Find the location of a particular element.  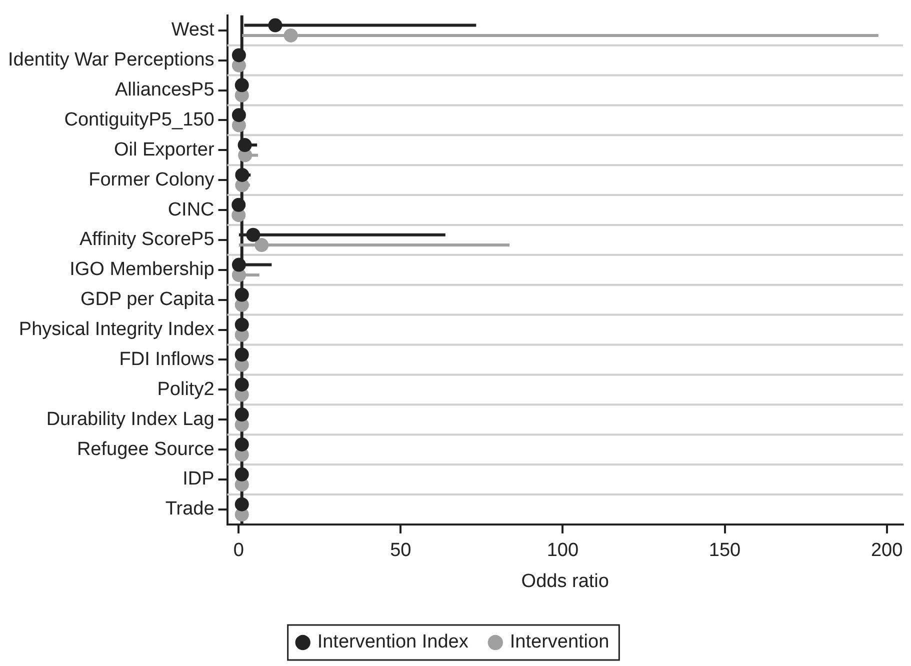

y-tick-label: Durability Index Lag is located at coordinates (130, 419).